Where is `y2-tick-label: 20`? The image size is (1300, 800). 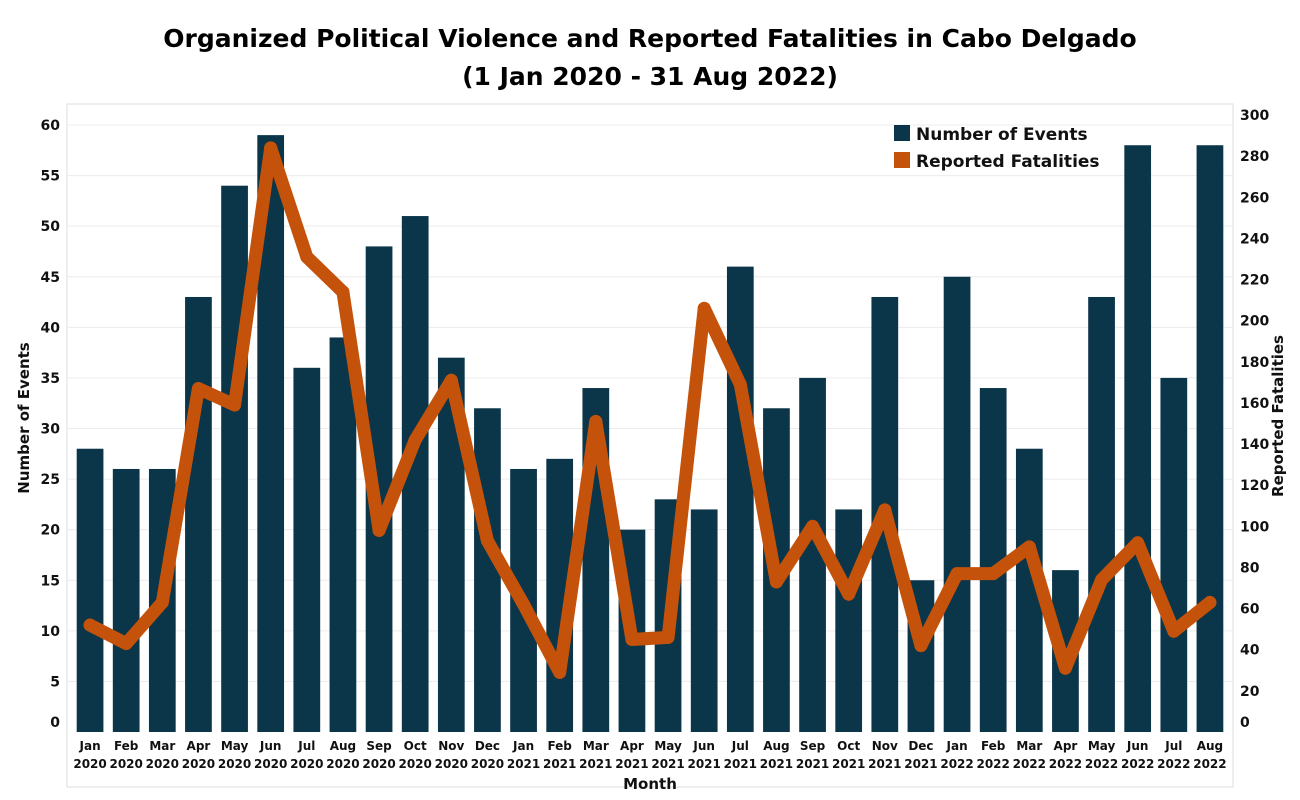
y2-tick-label: 20 is located at coordinates (1250, 692).